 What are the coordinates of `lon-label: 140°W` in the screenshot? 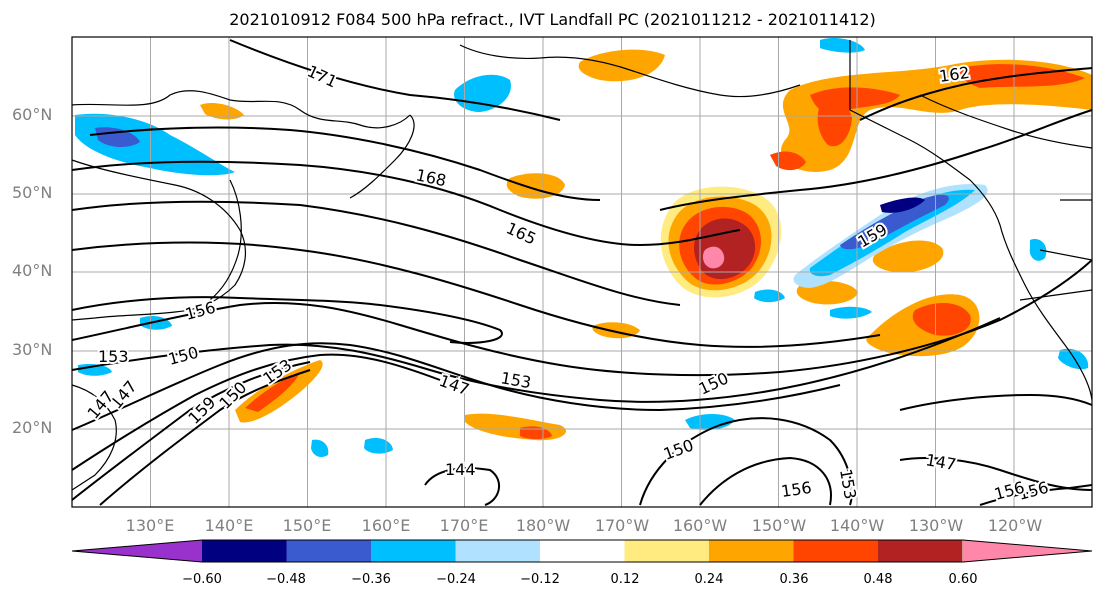 It's located at (857, 525).